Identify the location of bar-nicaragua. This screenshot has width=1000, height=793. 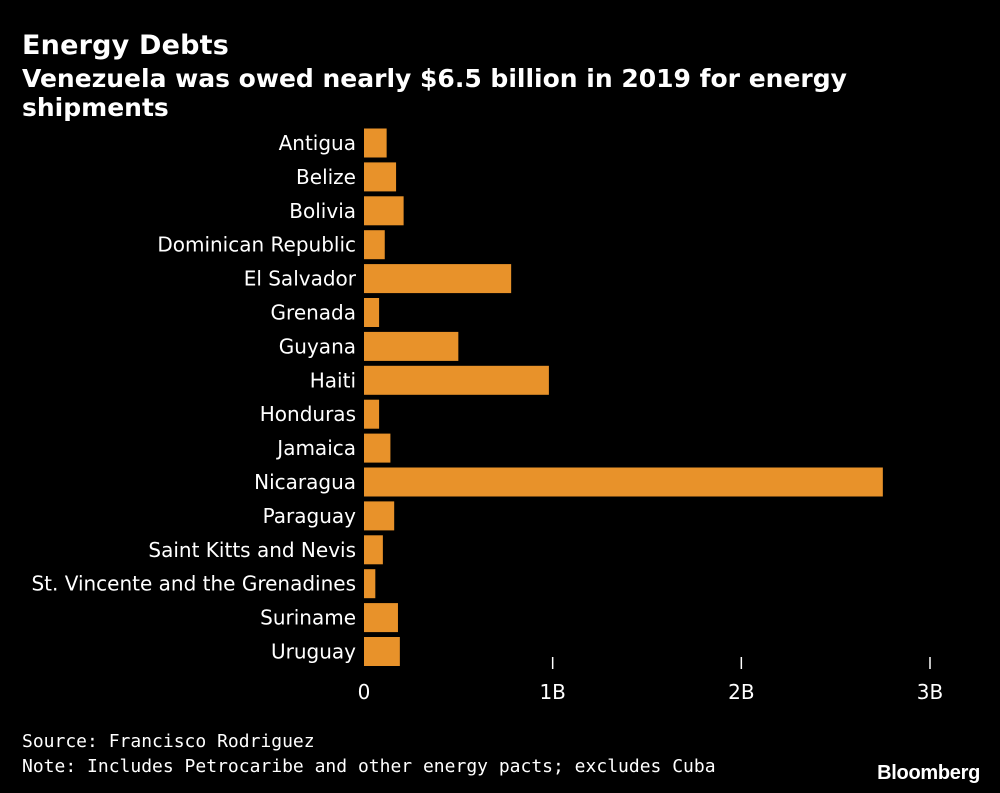
(623, 482).